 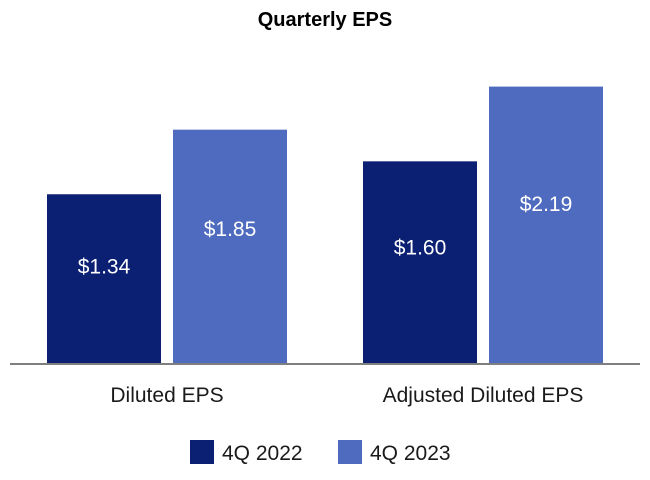 I want to click on bar-current-adjusted, so click(x=546, y=225).